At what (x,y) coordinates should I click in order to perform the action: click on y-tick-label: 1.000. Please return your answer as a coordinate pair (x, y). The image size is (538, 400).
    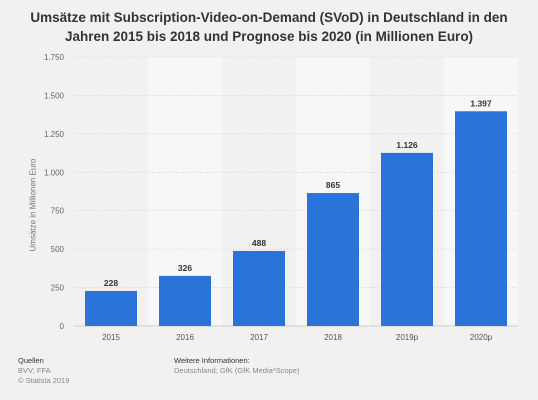
    Looking at the image, I should click on (54, 172).